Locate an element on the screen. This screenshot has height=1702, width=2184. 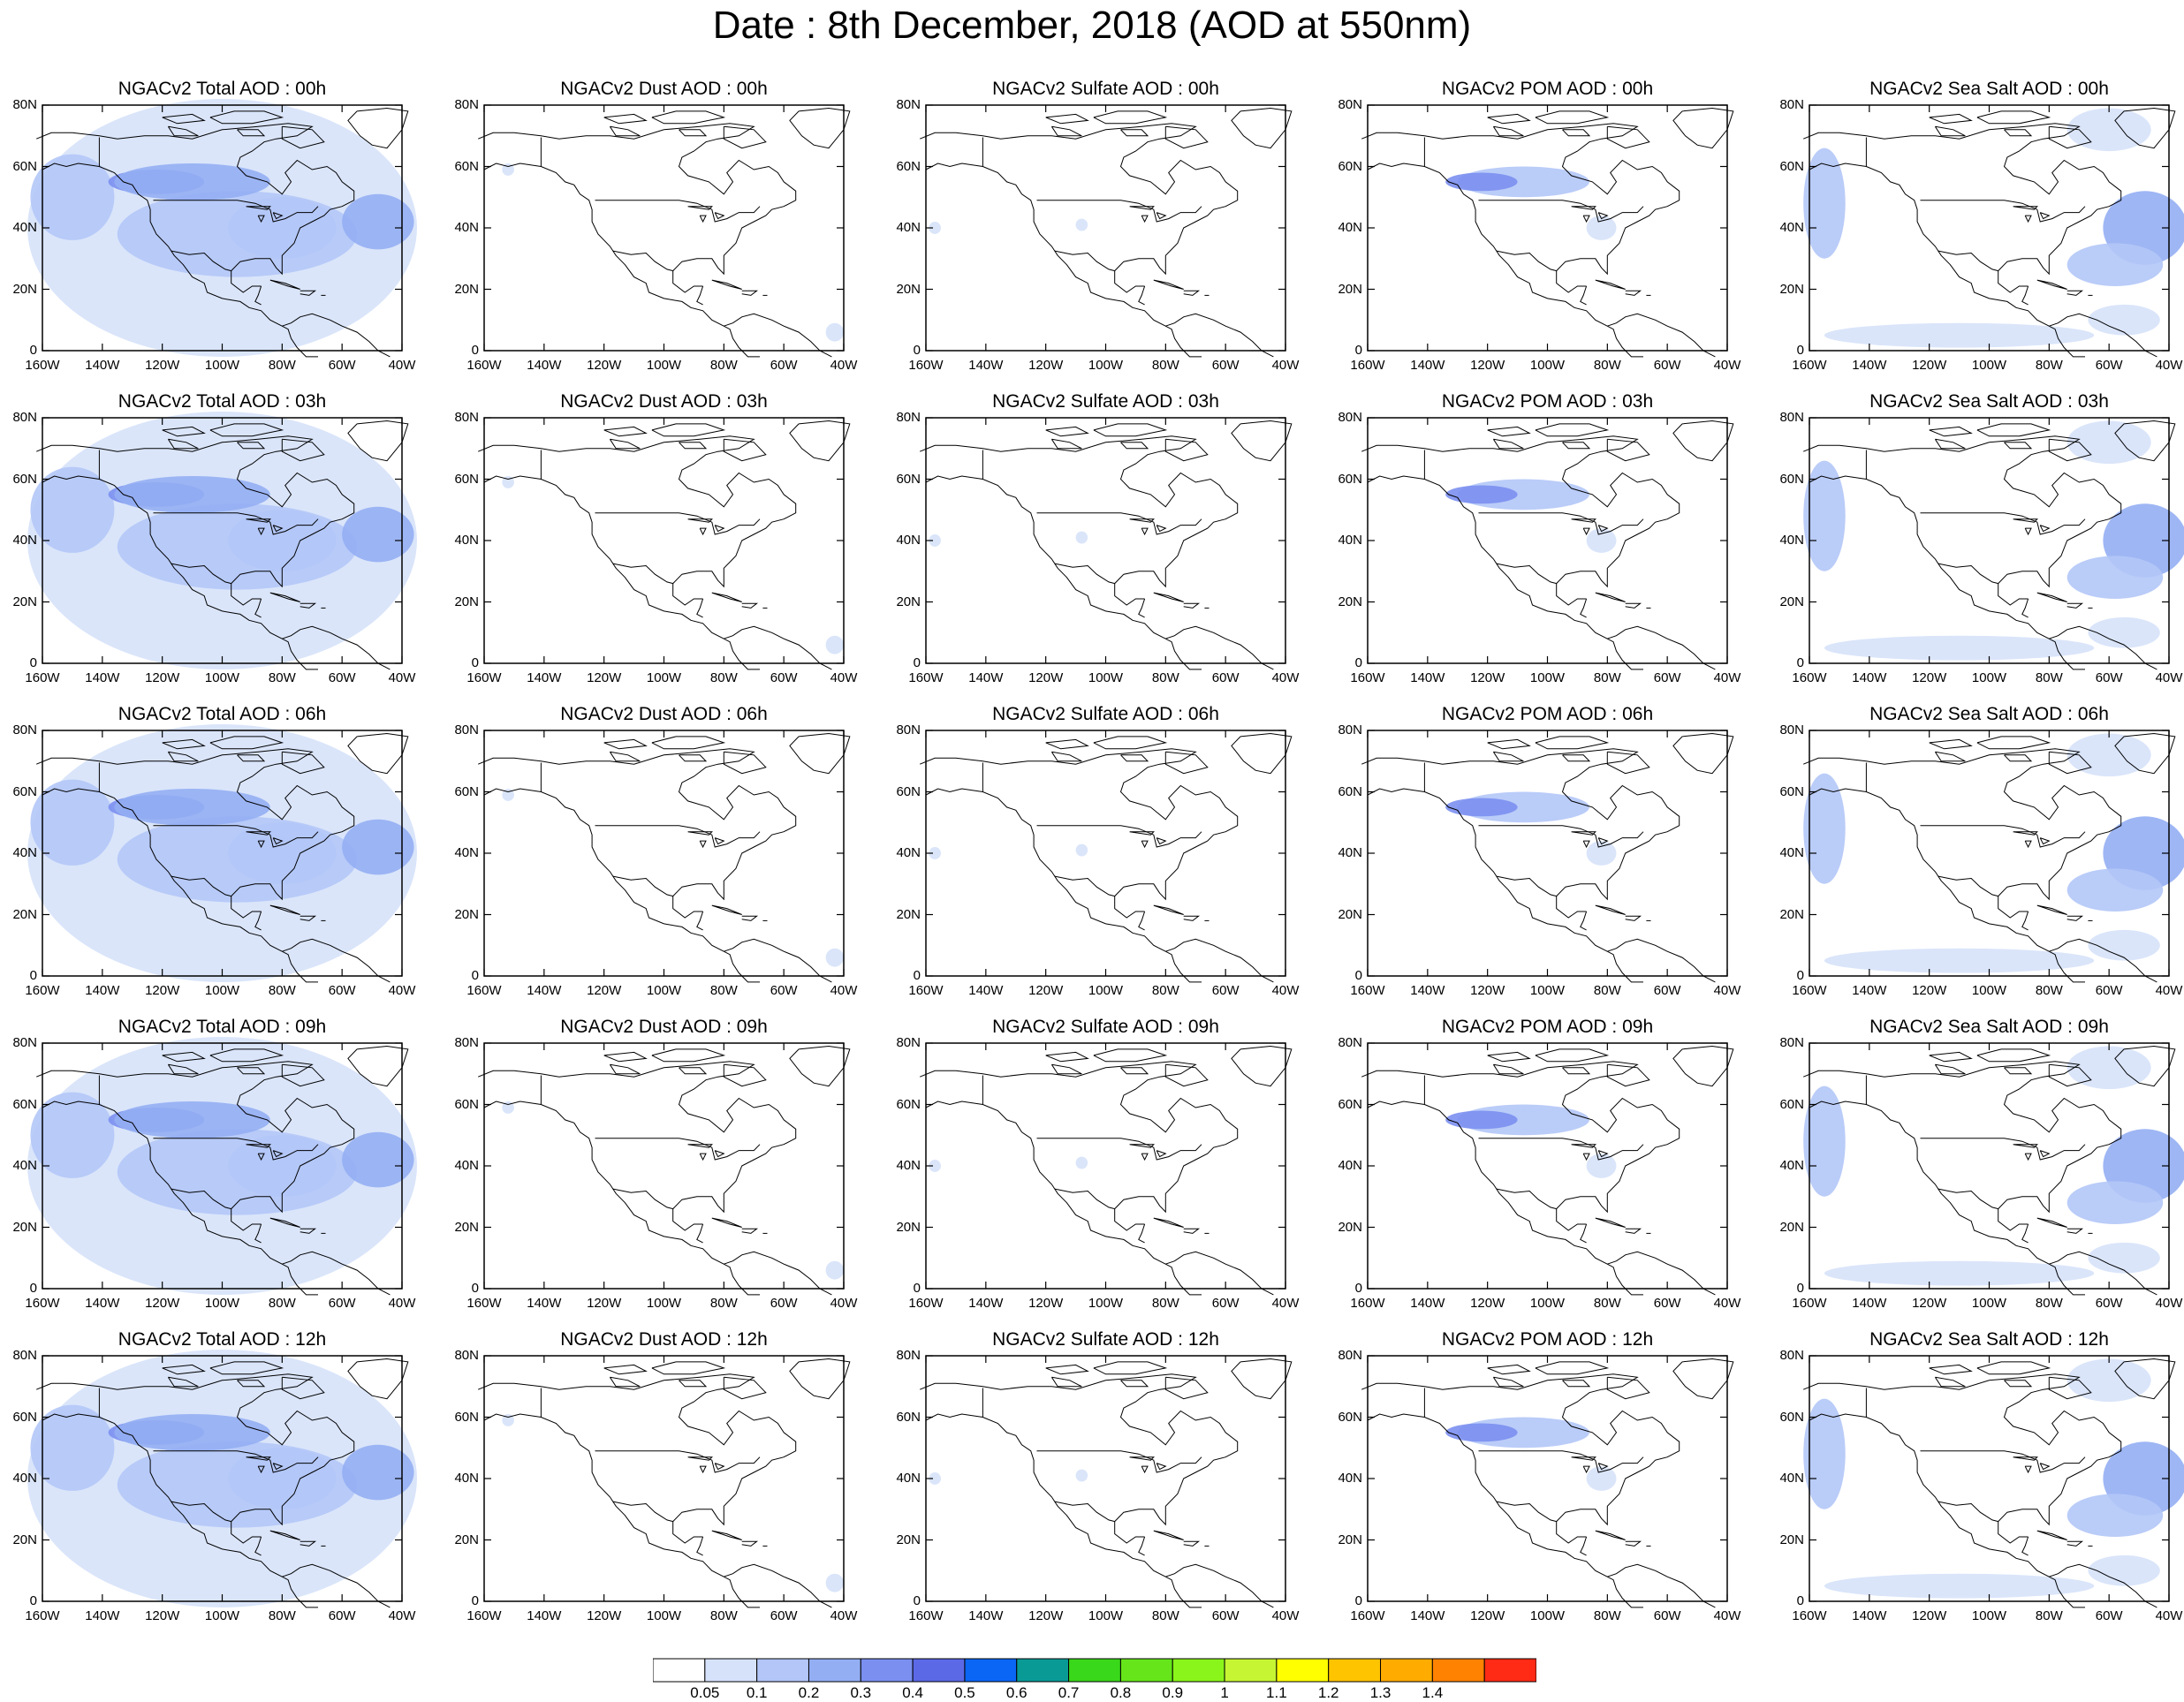
panel-title: NGACv2 Dust AOD : 09h is located at coordinates (664, 1027).